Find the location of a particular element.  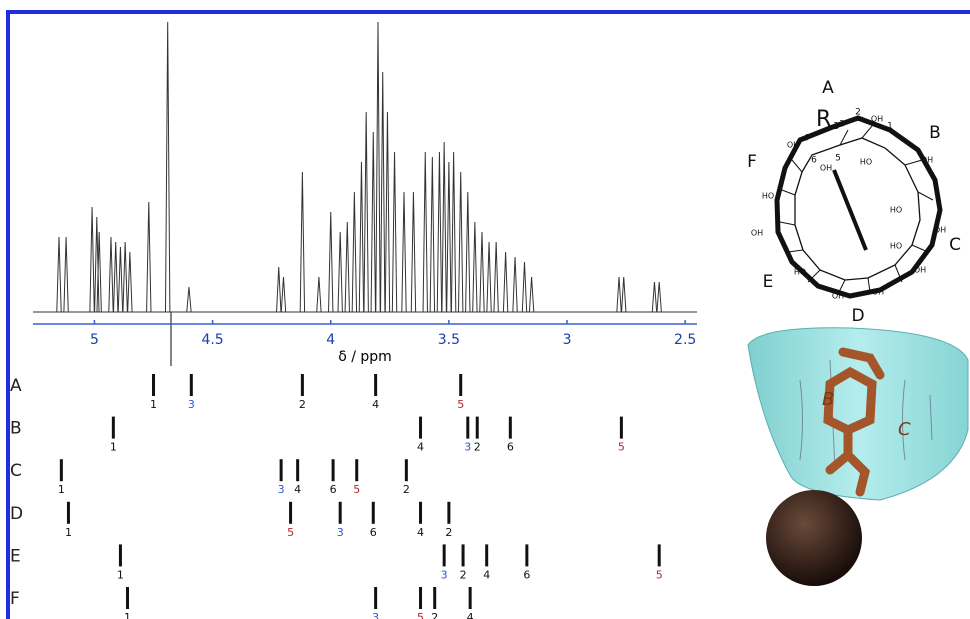

inclusion-model: B C is located at coordinates (858, 456).